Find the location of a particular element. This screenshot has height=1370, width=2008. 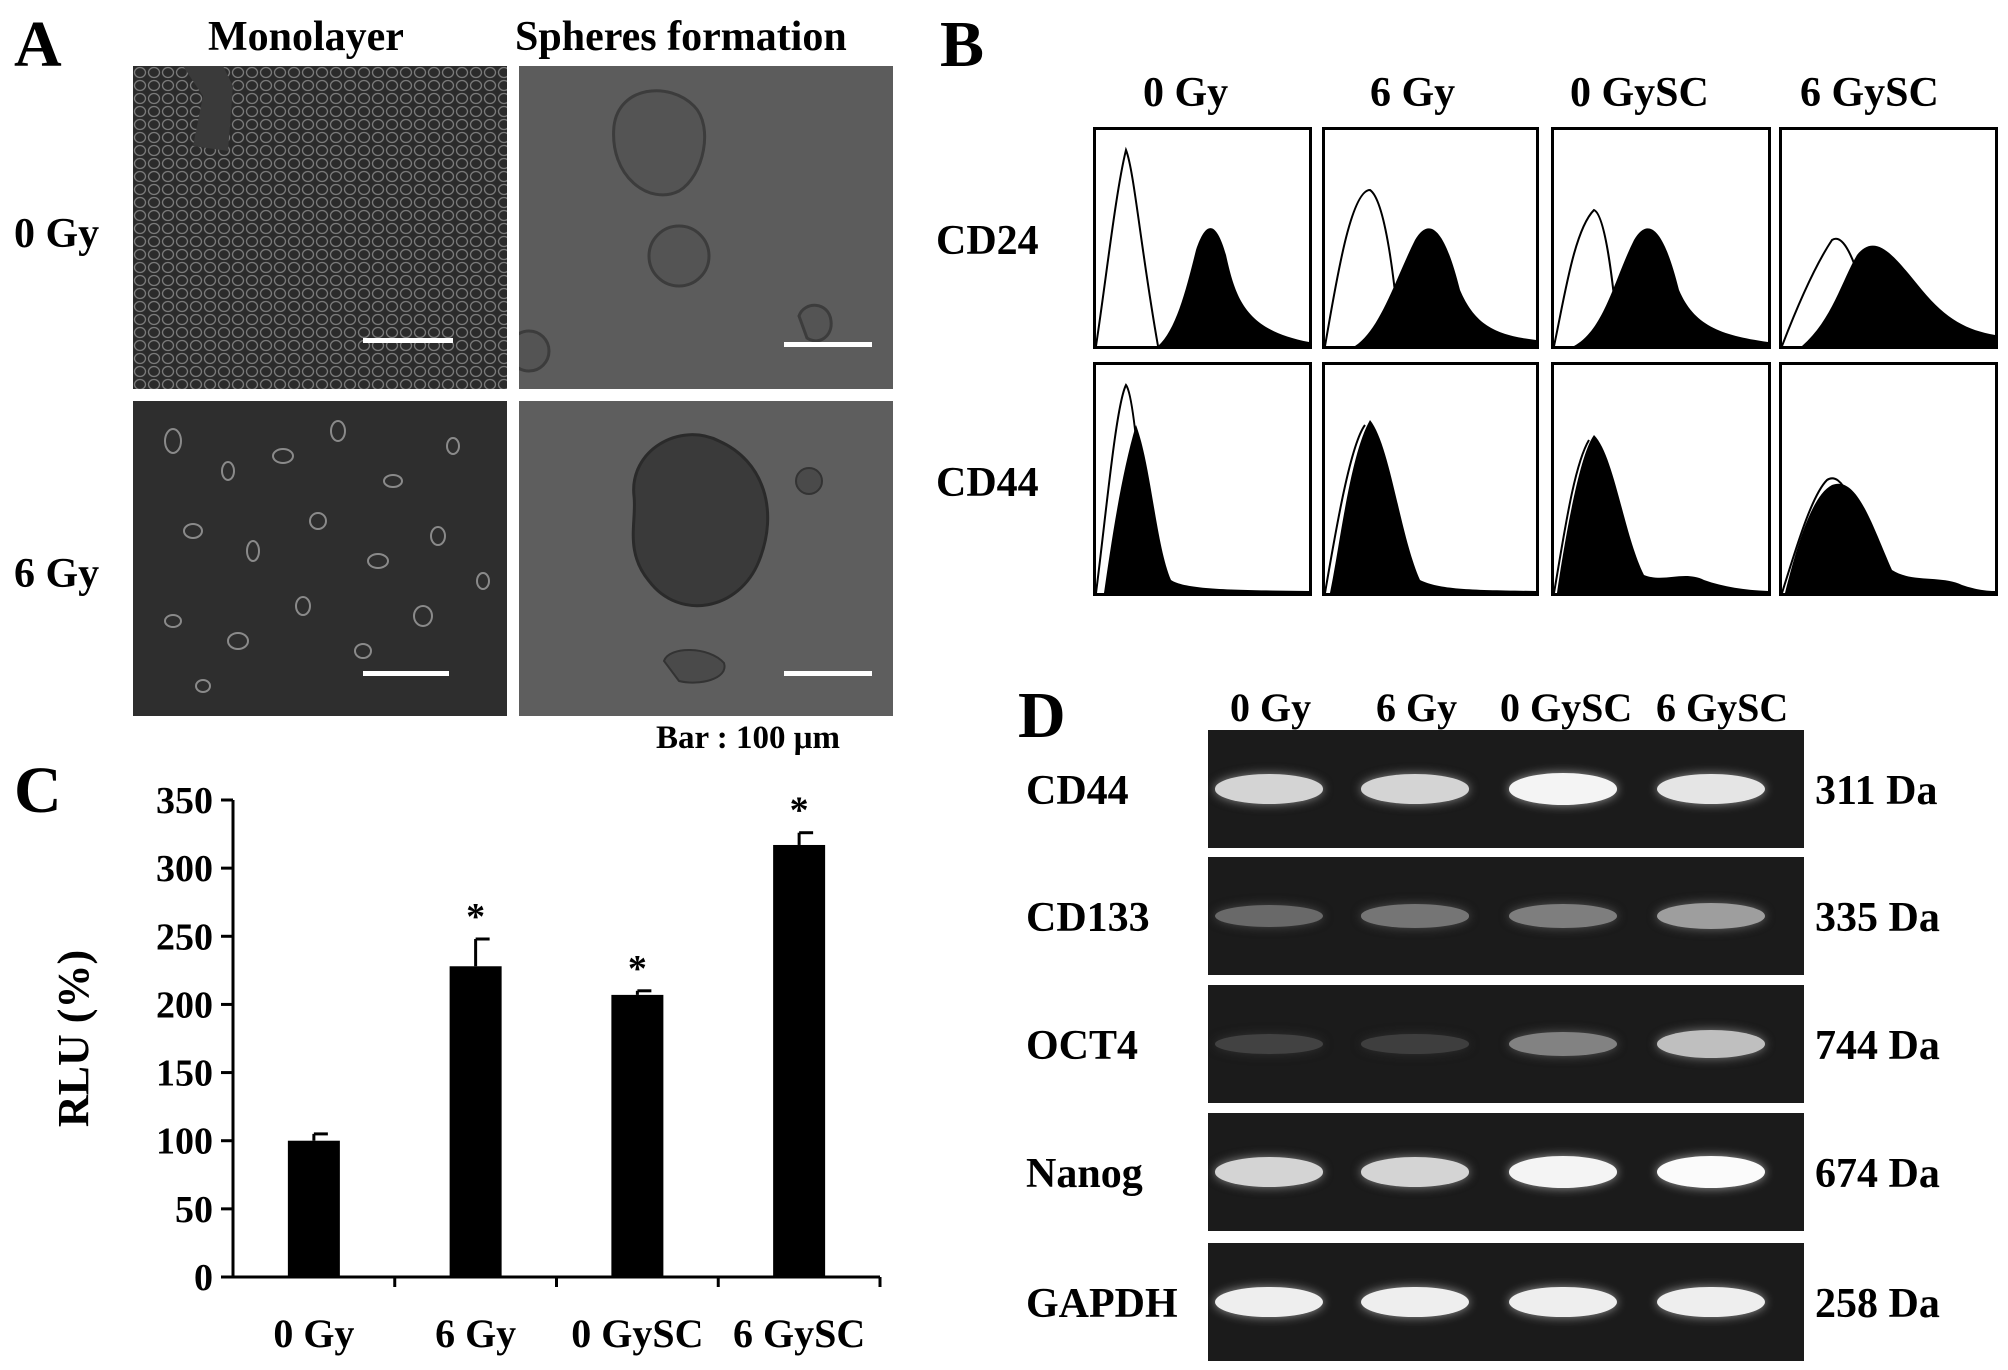

facs-cd24-6gy is located at coordinates (1430, 238).